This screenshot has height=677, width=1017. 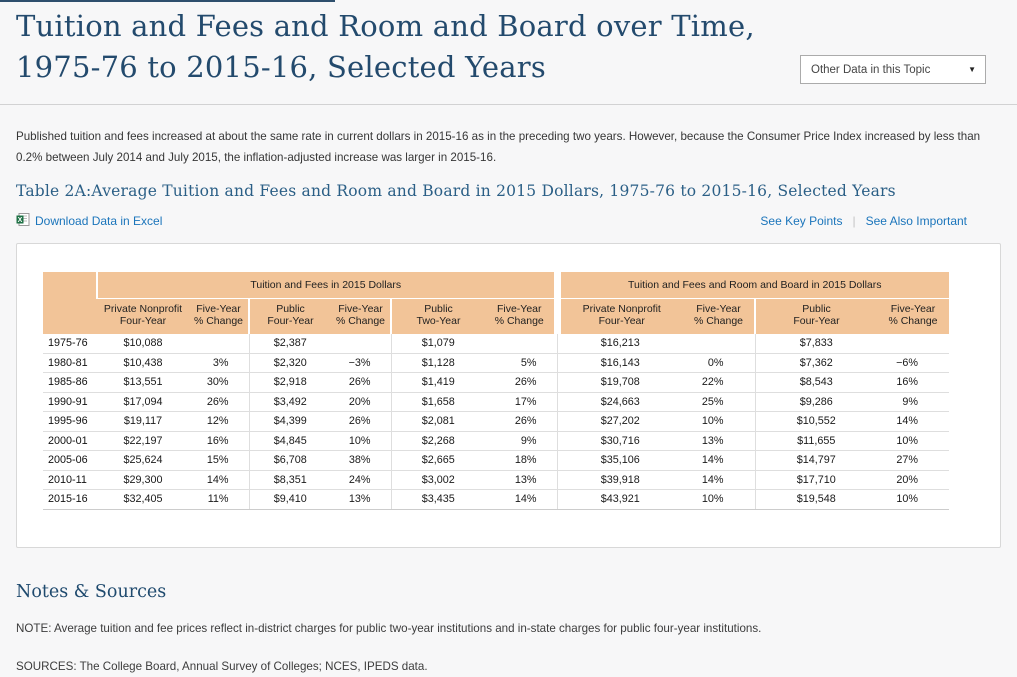 What do you see at coordinates (815, 421) in the screenshot?
I see `dollar-value-cell: $10,552` at bounding box center [815, 421].